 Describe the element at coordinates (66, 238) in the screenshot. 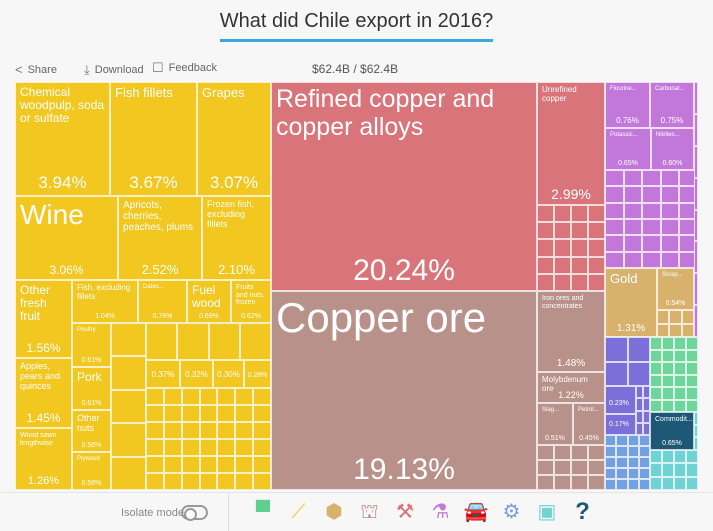

I see `treemap-tile: Wine 3.06%` at that location.